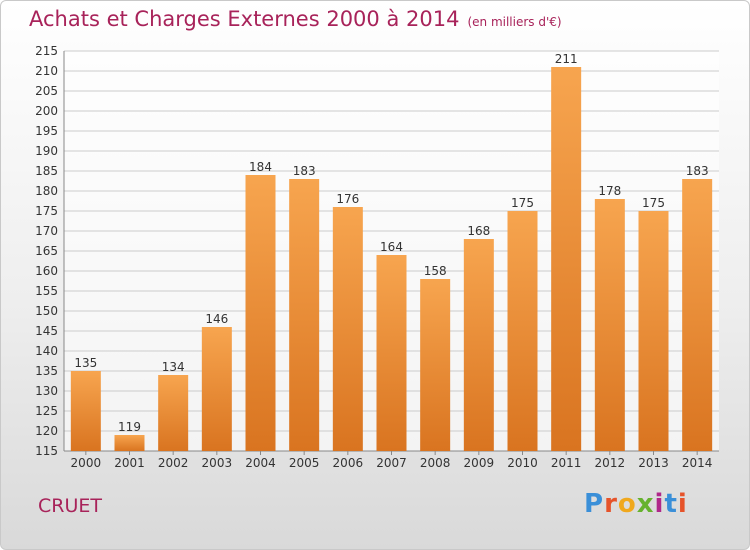 The width and height of the screenshot is (750, 550). What do you see at coordinates (46, 251) in the screenshot?
I see `y-tick-label: 165` at bounding box center [46, 251].